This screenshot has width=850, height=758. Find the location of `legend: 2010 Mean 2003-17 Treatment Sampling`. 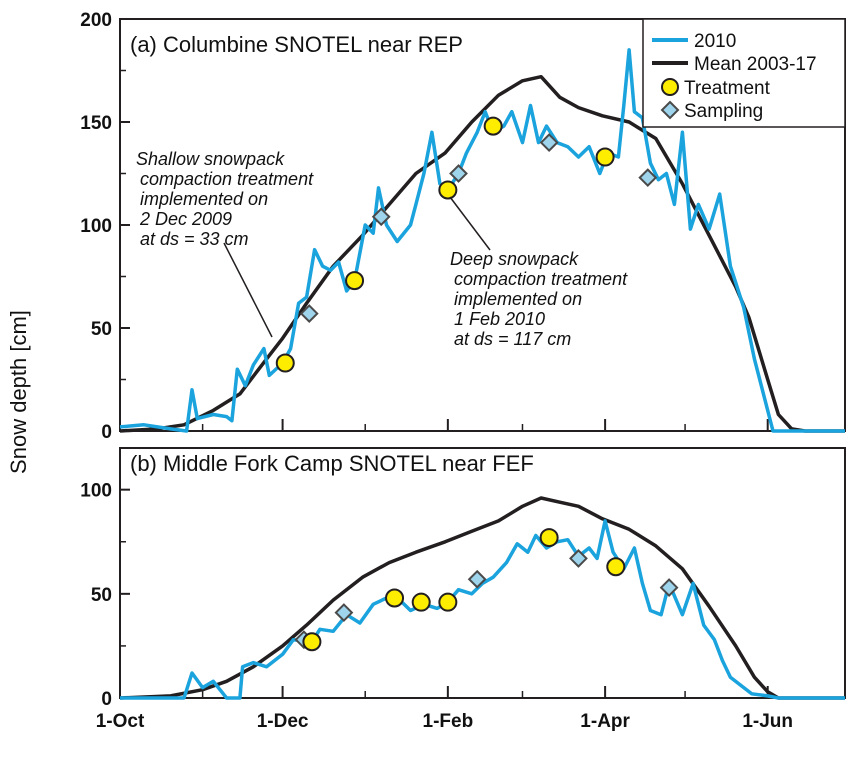

legend: 2010 Mean 2003-17 Treatment Sampling is located at coordinates (744, 73).